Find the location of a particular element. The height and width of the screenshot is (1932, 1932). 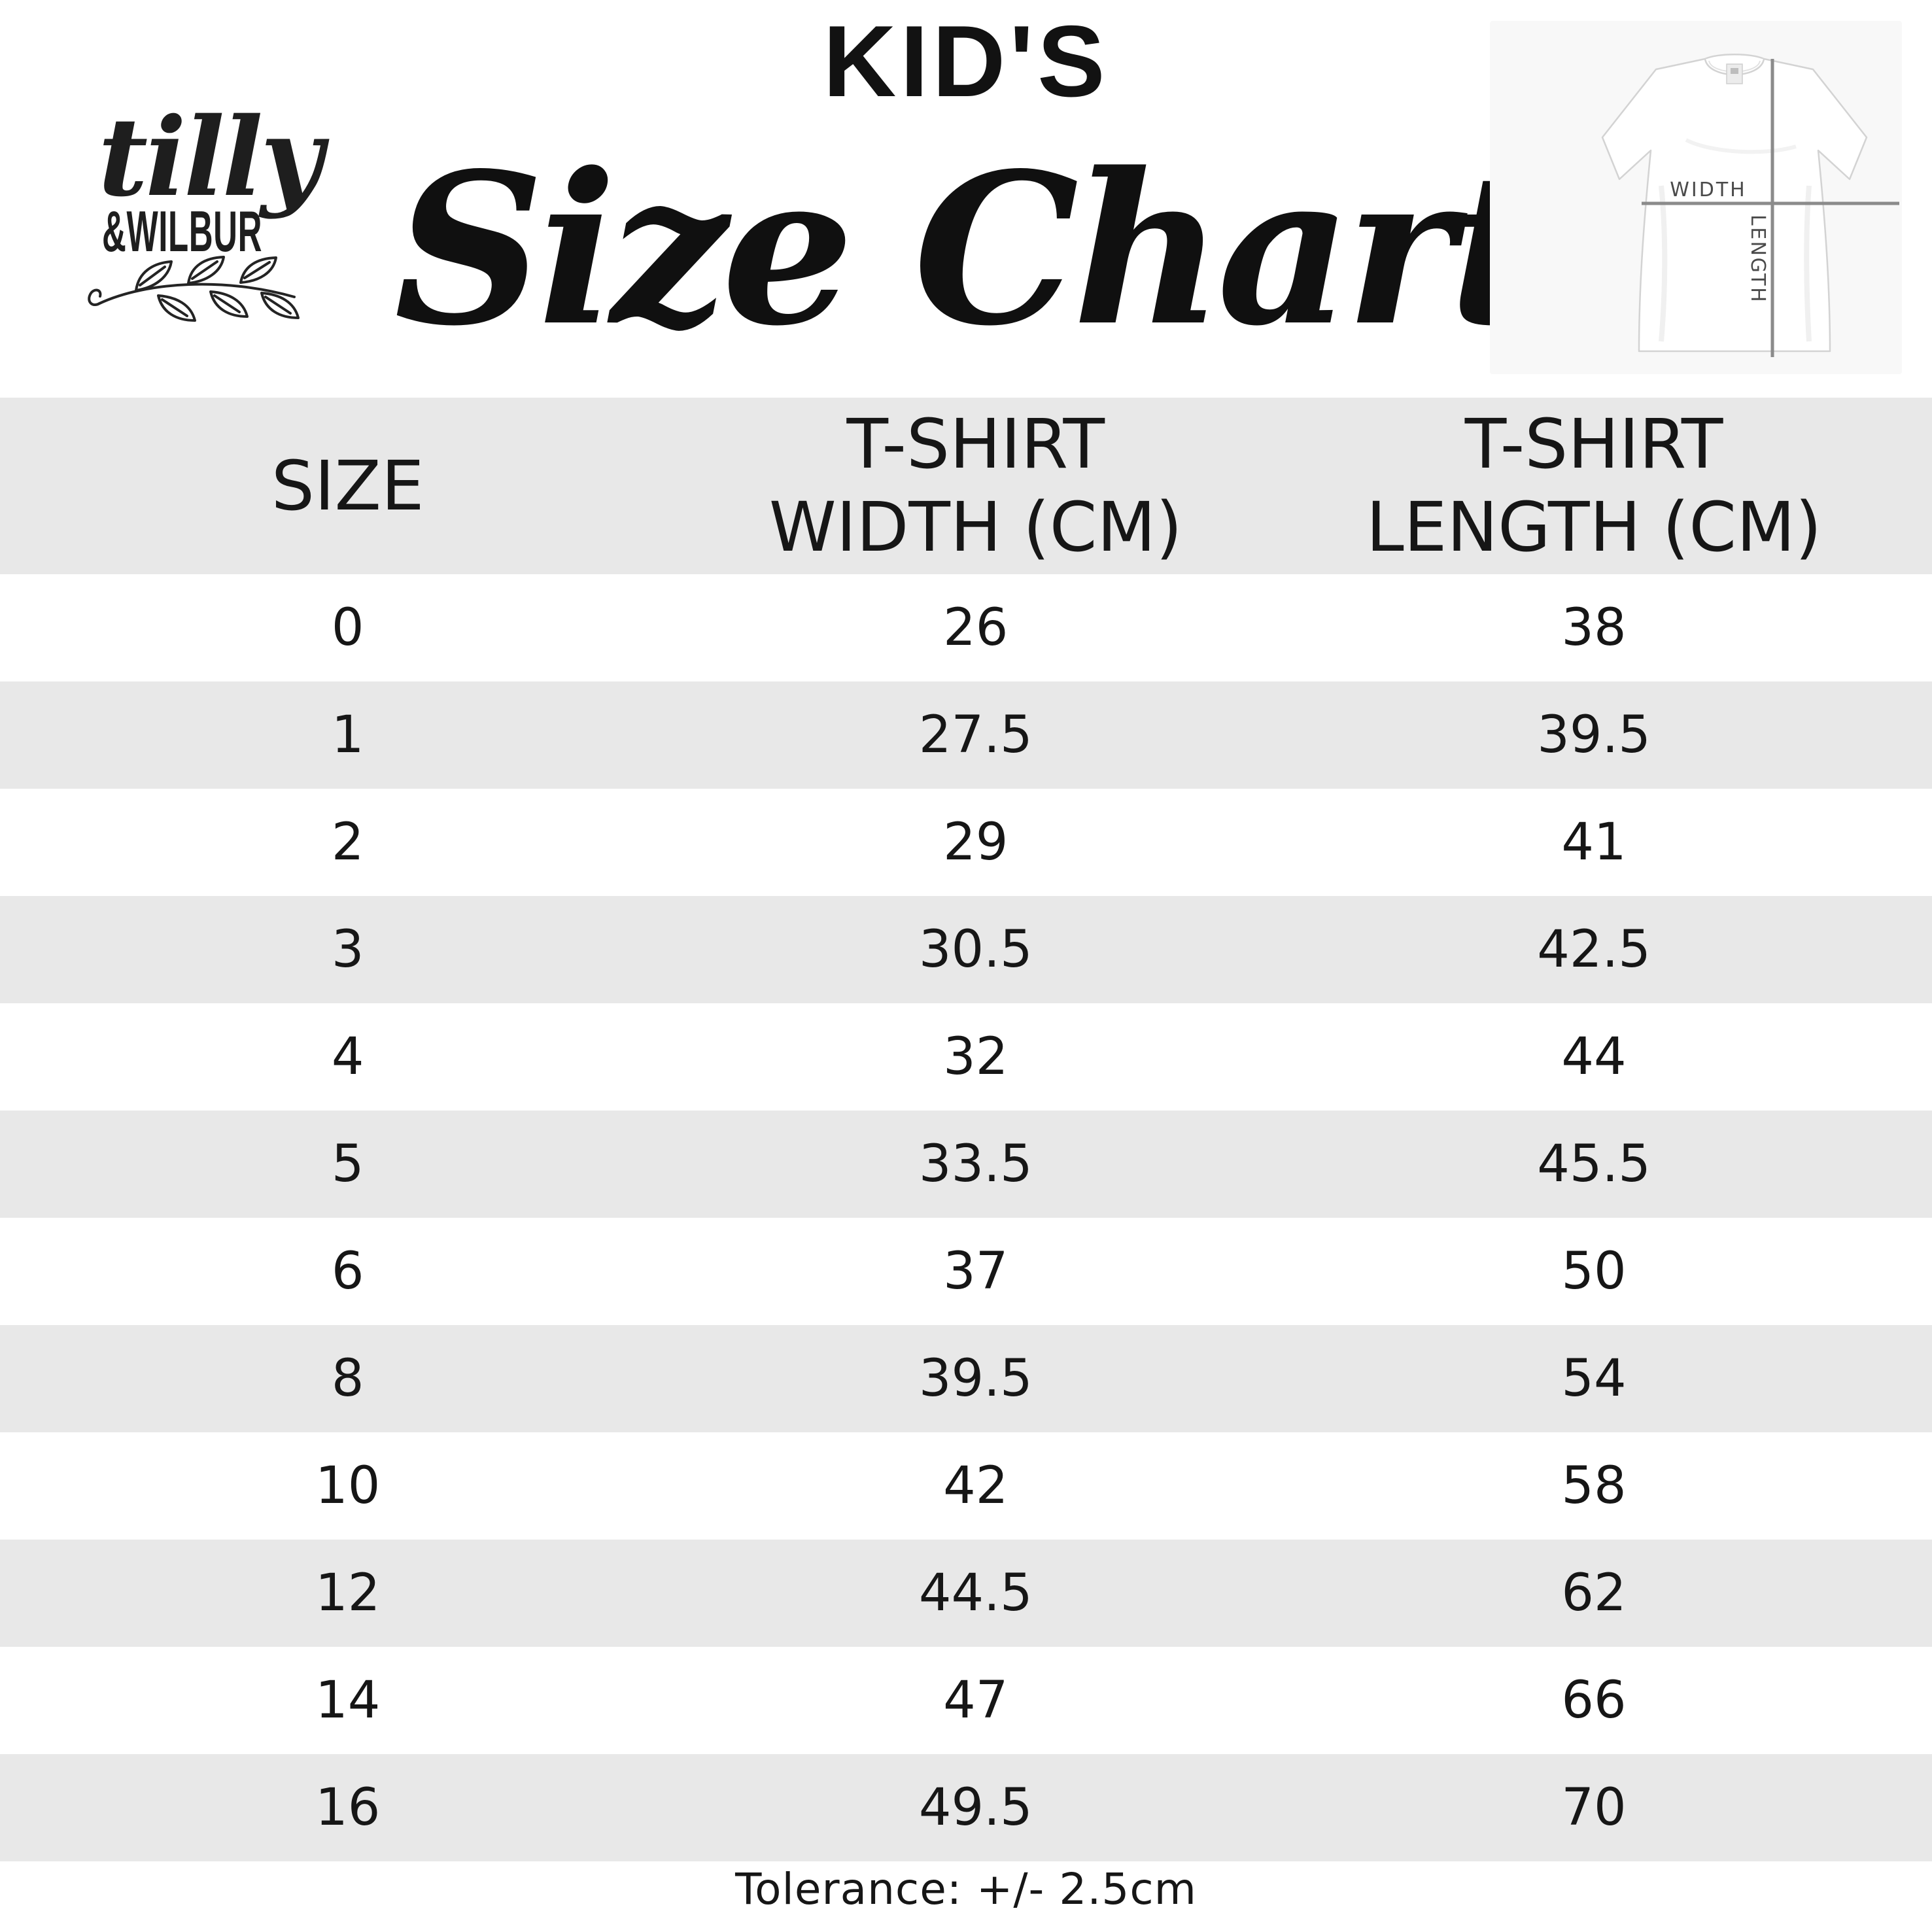

cell-size: 4 is located at coordinates (347, 1056).